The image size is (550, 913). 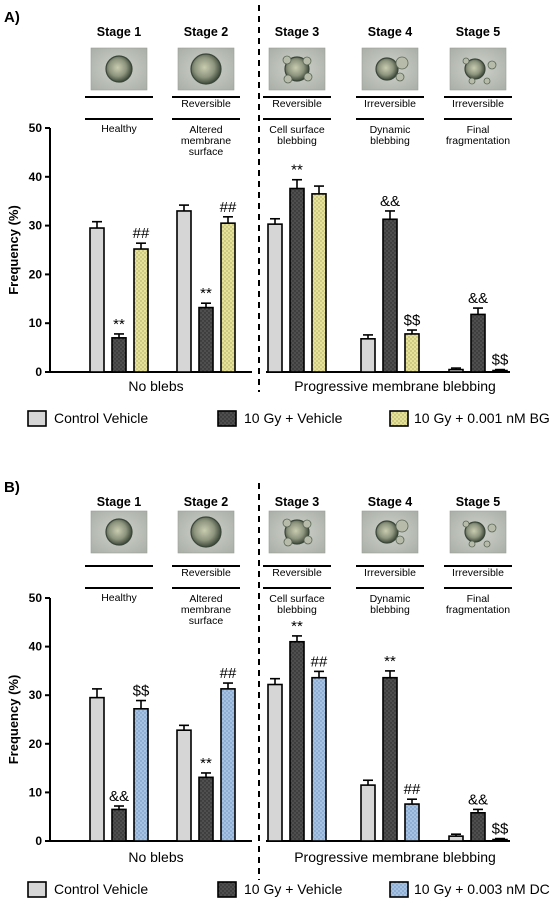 I want to click on stage-description: Dynamic, so click(x=390, y=130).